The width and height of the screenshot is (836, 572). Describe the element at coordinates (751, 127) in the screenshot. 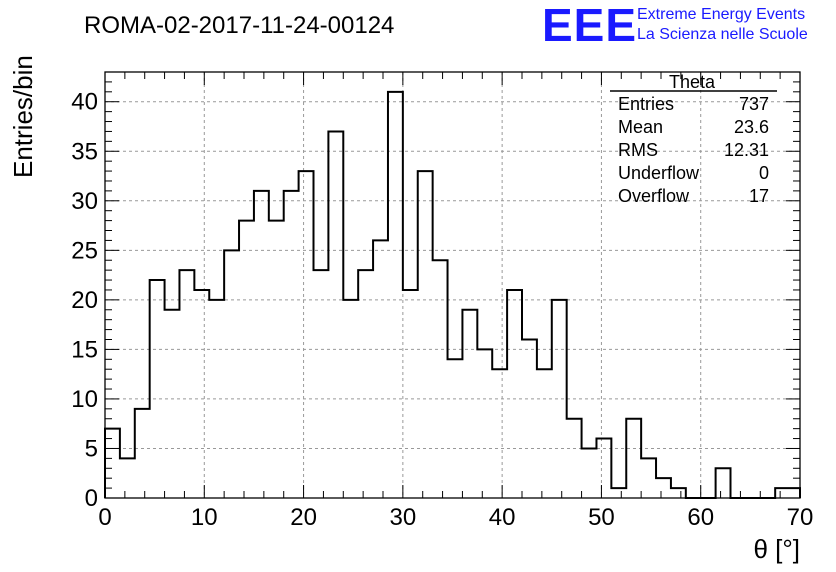

I see `stats-row-value: 23.6` at that location.